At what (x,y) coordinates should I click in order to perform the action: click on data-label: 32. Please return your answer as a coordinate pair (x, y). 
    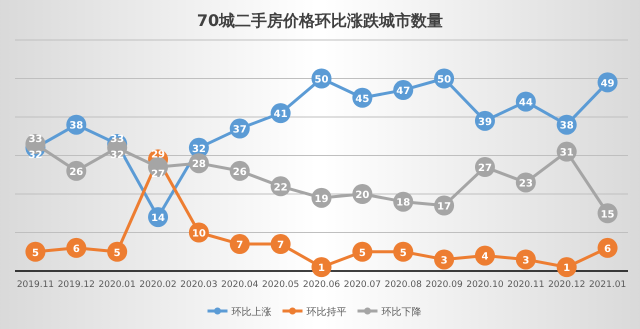
    Looking at the image, I should click on (199, 149).